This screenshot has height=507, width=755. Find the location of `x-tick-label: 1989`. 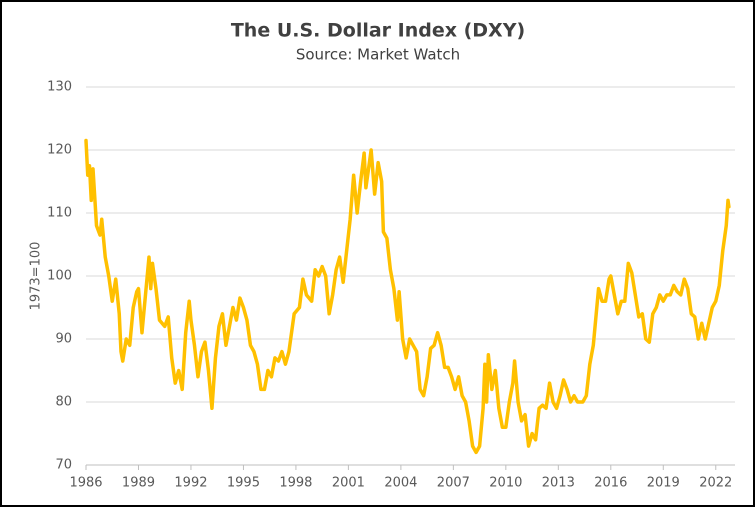

x-tick-label: 1989 is located at coordinates (138, 483).